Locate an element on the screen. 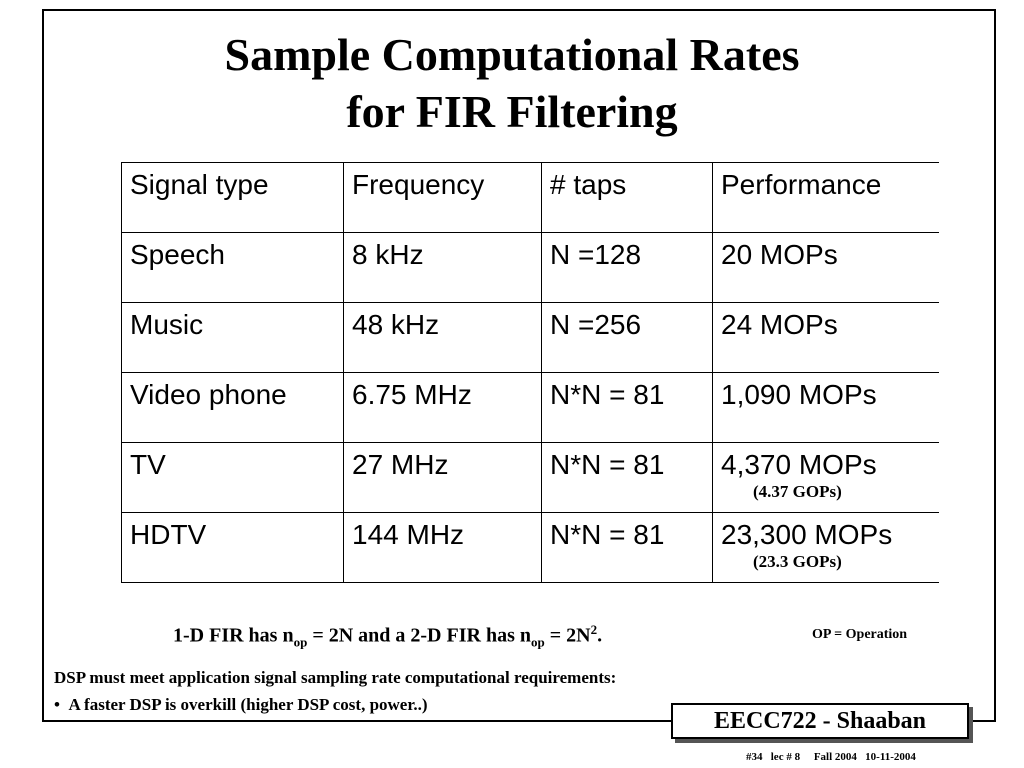 The width and height of the screenshot is (1024, 768). cell-signal: TV is located at coordinates (232, 477).